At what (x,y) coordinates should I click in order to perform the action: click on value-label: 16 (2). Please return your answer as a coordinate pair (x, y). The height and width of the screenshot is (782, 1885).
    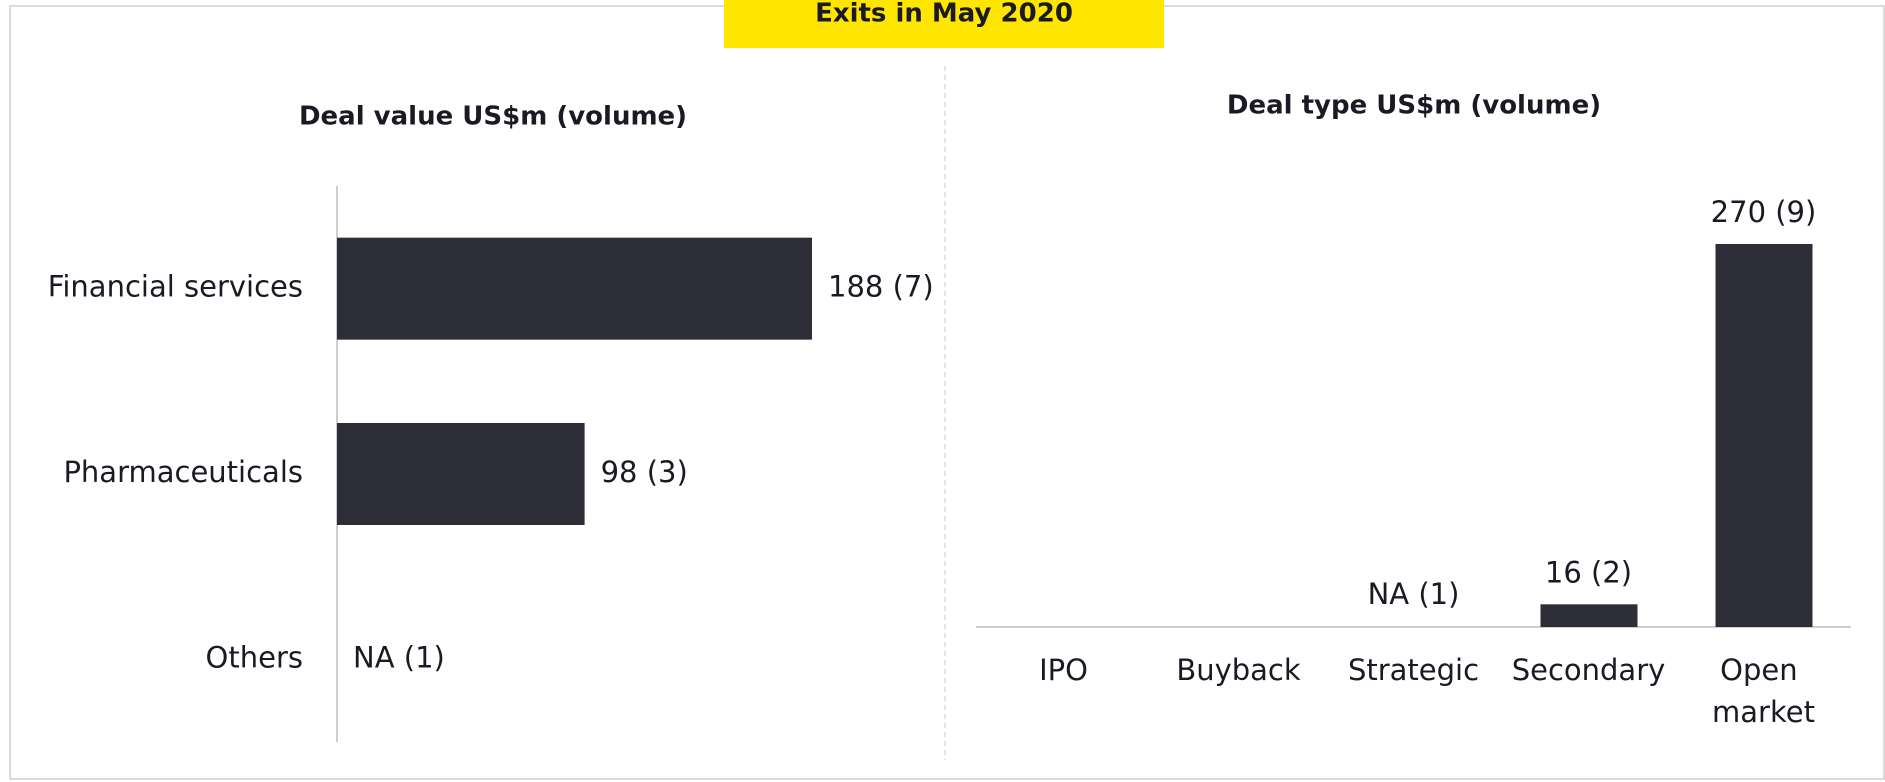
    Looking at the image, I should click on (1588, 572).